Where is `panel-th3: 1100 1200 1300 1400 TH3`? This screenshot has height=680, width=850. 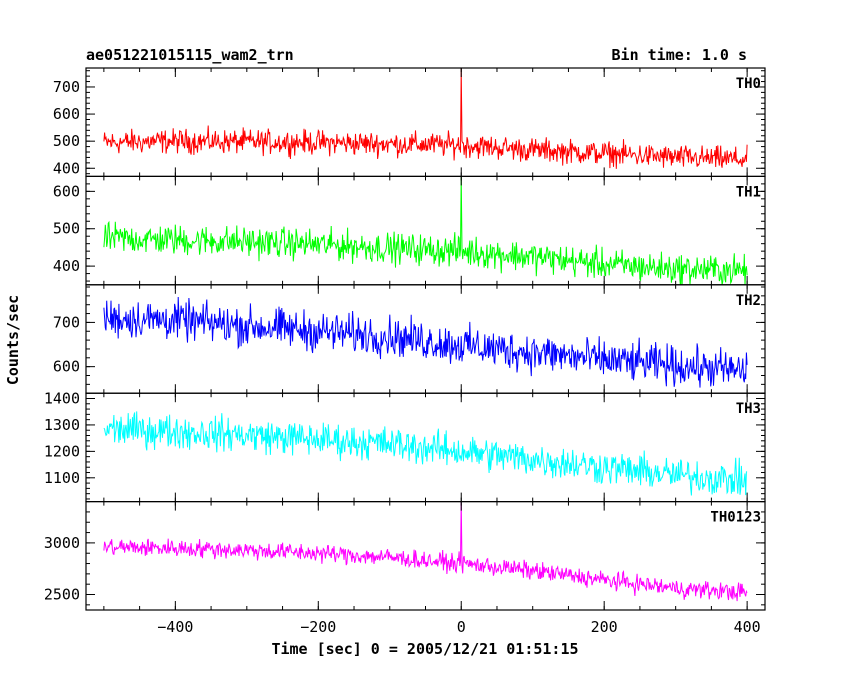
panel-th3: 1100 1200 1300 1400 TH3 is located at coordinates (405, 446).